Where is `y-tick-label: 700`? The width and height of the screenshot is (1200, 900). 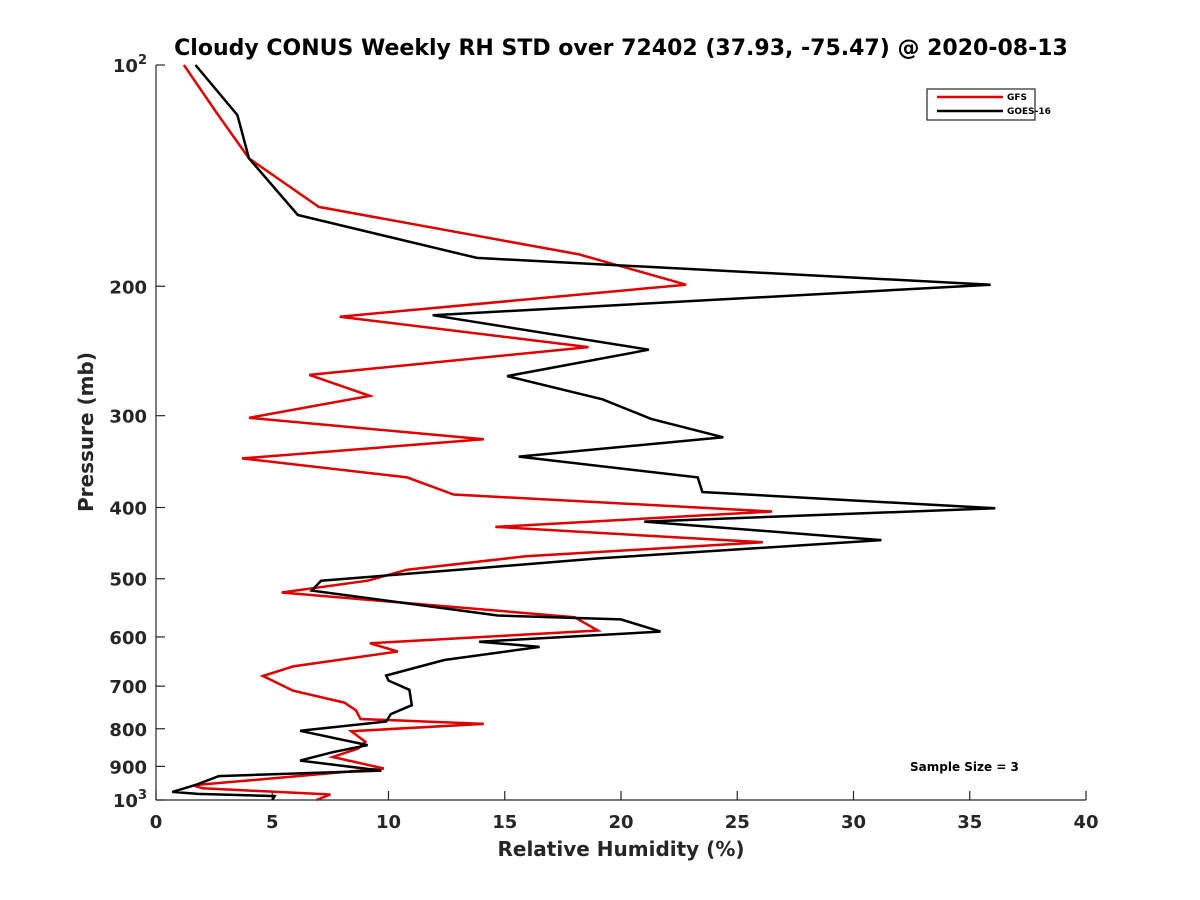
y-tick-label: 700 is located at coordinates (128, 687).